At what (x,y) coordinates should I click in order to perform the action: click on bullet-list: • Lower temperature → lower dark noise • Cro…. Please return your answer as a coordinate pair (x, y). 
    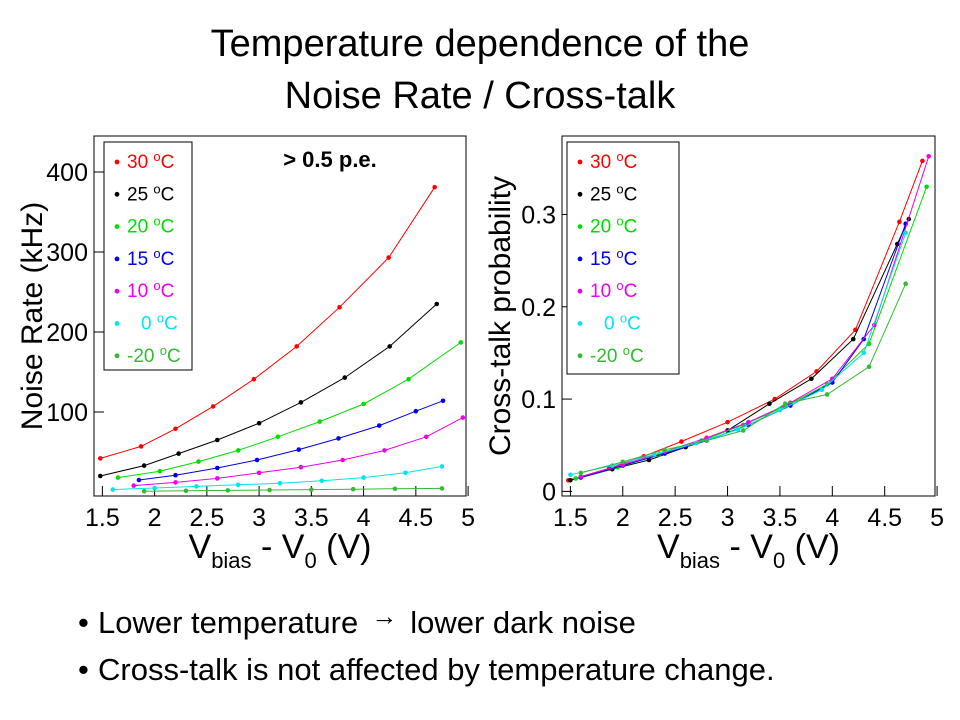
    Looking at the image, I should click on (426, 646).